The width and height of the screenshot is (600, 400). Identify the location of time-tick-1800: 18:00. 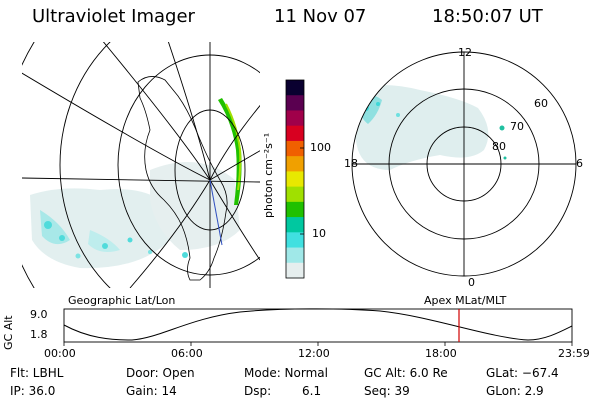
(441, 353).